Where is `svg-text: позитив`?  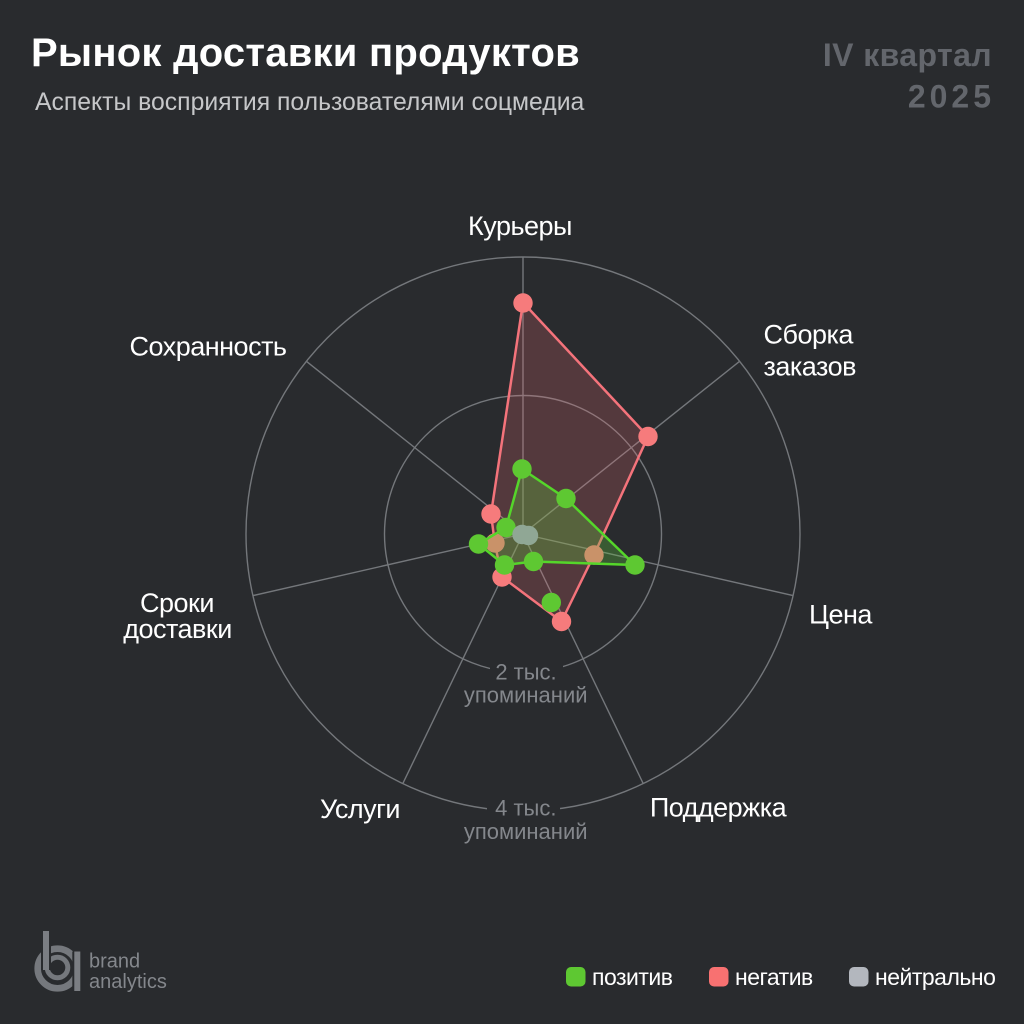 svg-text: позитив is located at coordinates (632, 977).